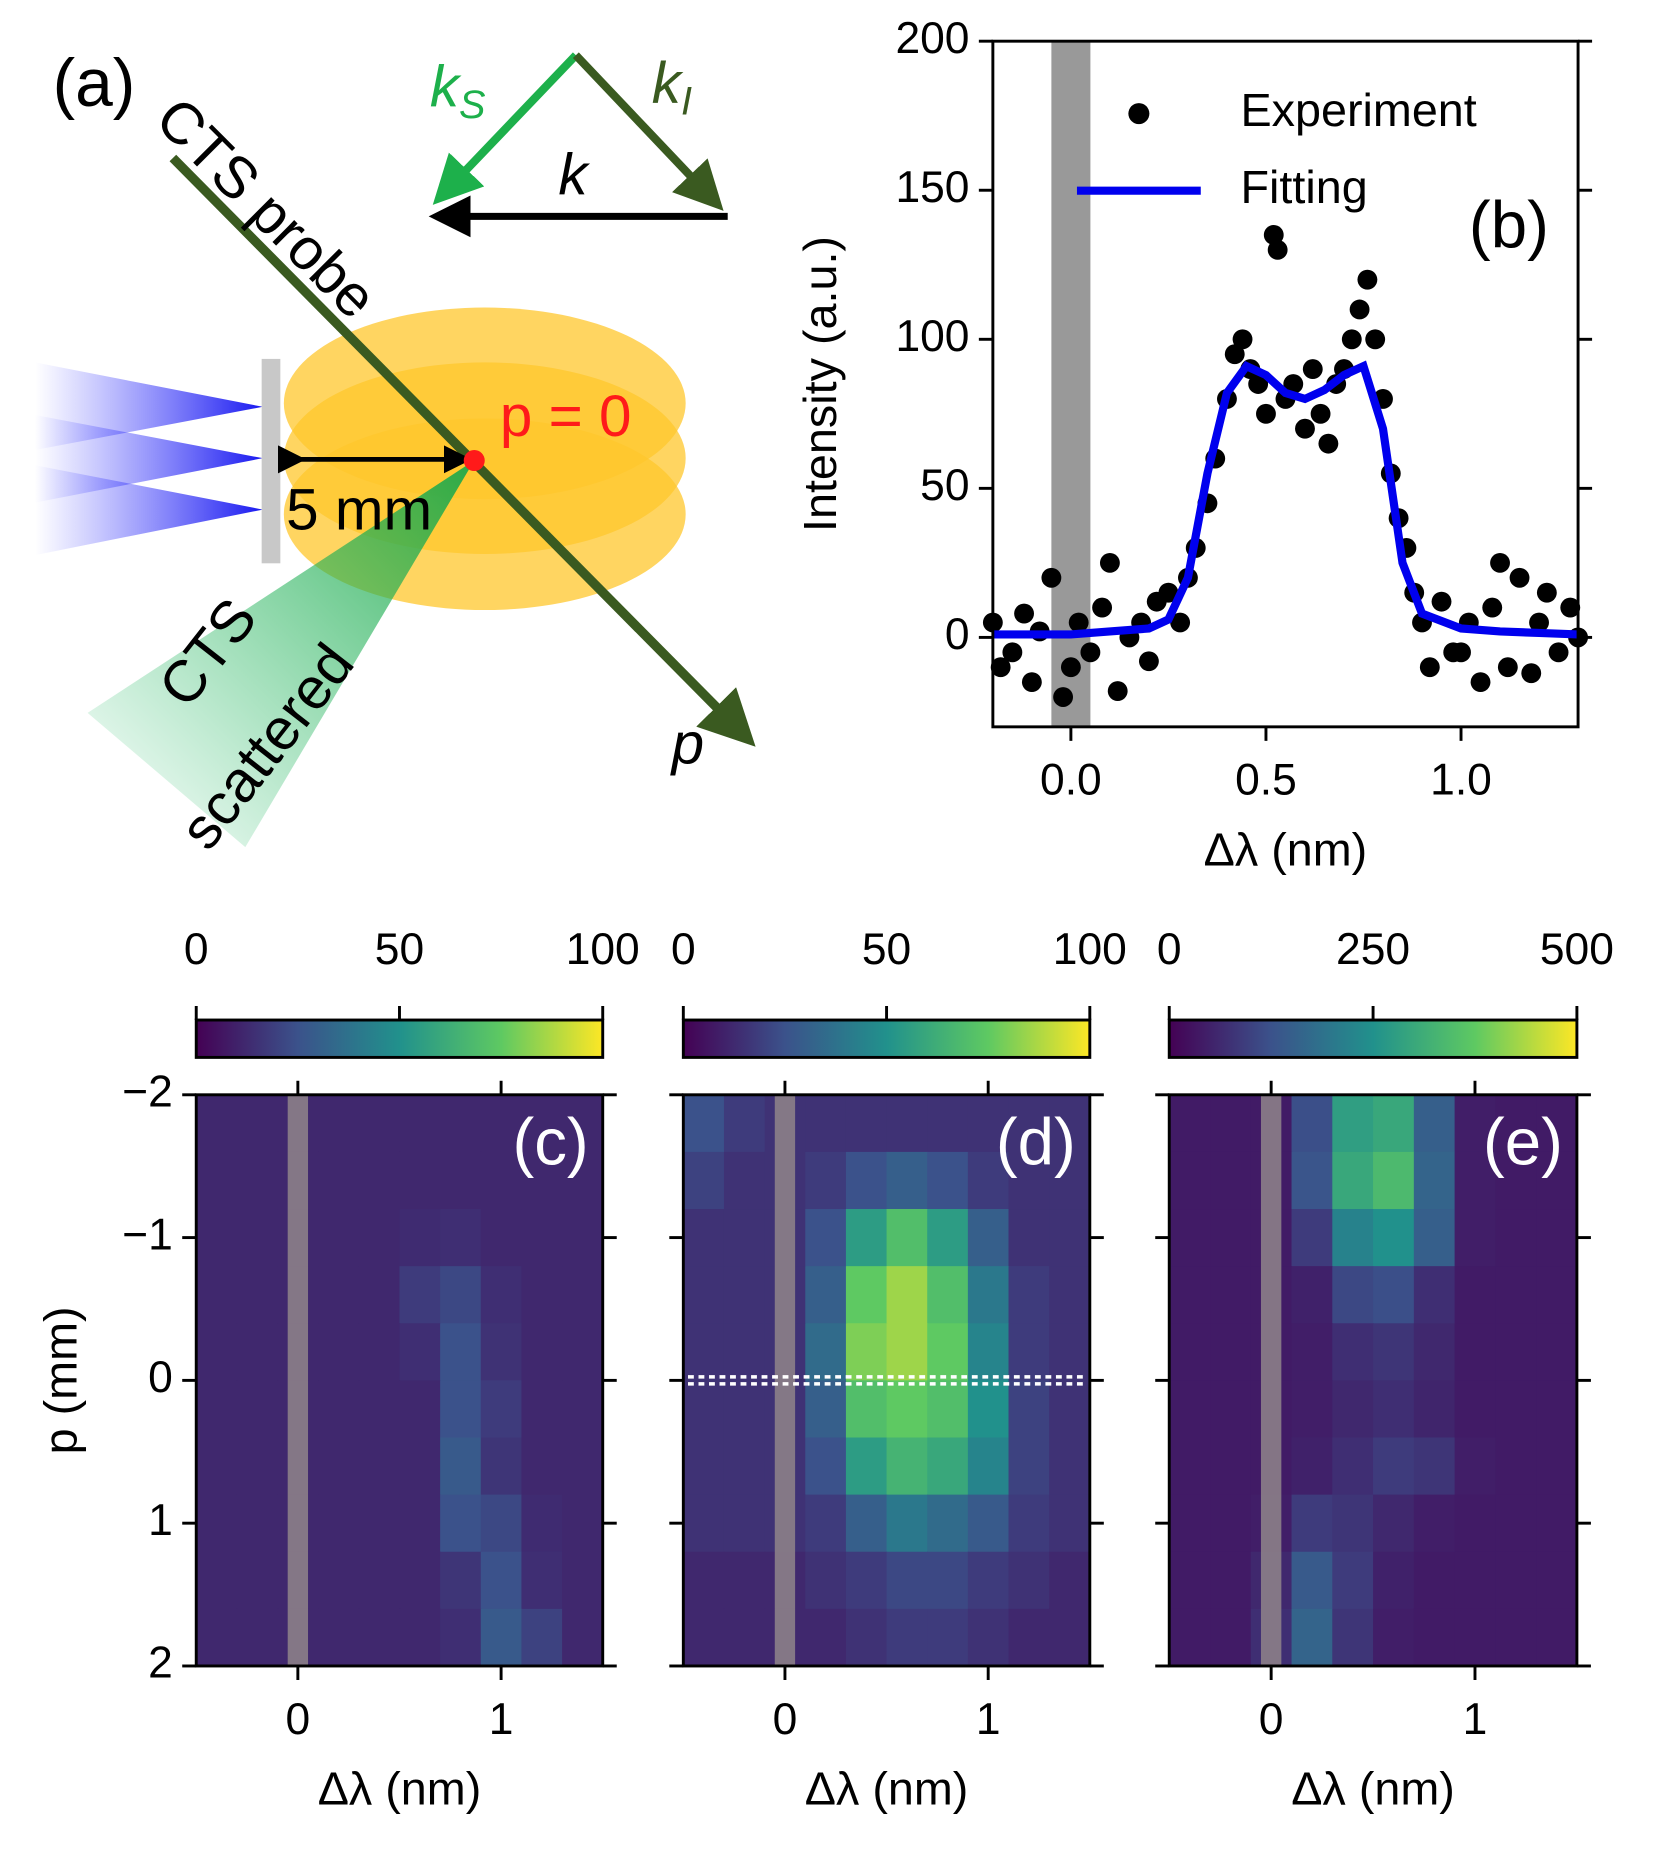 This screenshot has height=1852, width=1661. Describe the element at coordinates (61, 1380) in the screenshot. I see `y-axis-label: p (mm)` at that location.